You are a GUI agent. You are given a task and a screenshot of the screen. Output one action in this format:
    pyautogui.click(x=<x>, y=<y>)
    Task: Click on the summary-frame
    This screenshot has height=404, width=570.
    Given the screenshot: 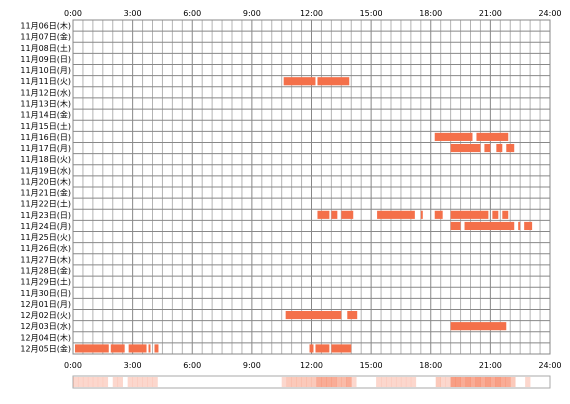 What is the action you would take?
    pyautogui.click(x=311, y=382)
    